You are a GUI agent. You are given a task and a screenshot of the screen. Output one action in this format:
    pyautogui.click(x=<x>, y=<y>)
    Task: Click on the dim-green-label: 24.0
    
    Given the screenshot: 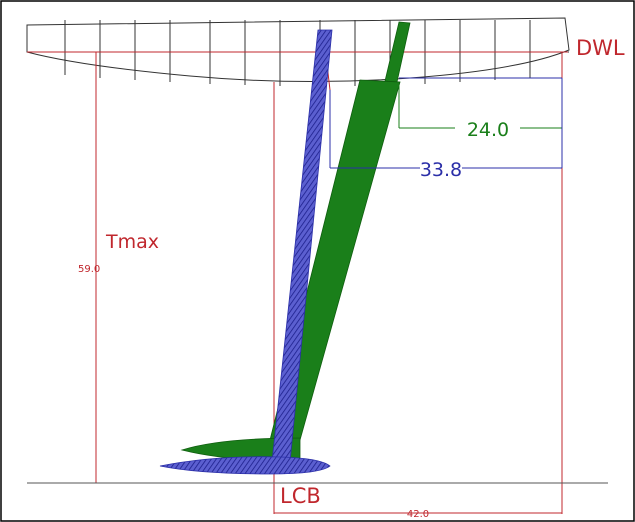 What is the action you would take?
    pyautogui.click(x=488, y=130)
    